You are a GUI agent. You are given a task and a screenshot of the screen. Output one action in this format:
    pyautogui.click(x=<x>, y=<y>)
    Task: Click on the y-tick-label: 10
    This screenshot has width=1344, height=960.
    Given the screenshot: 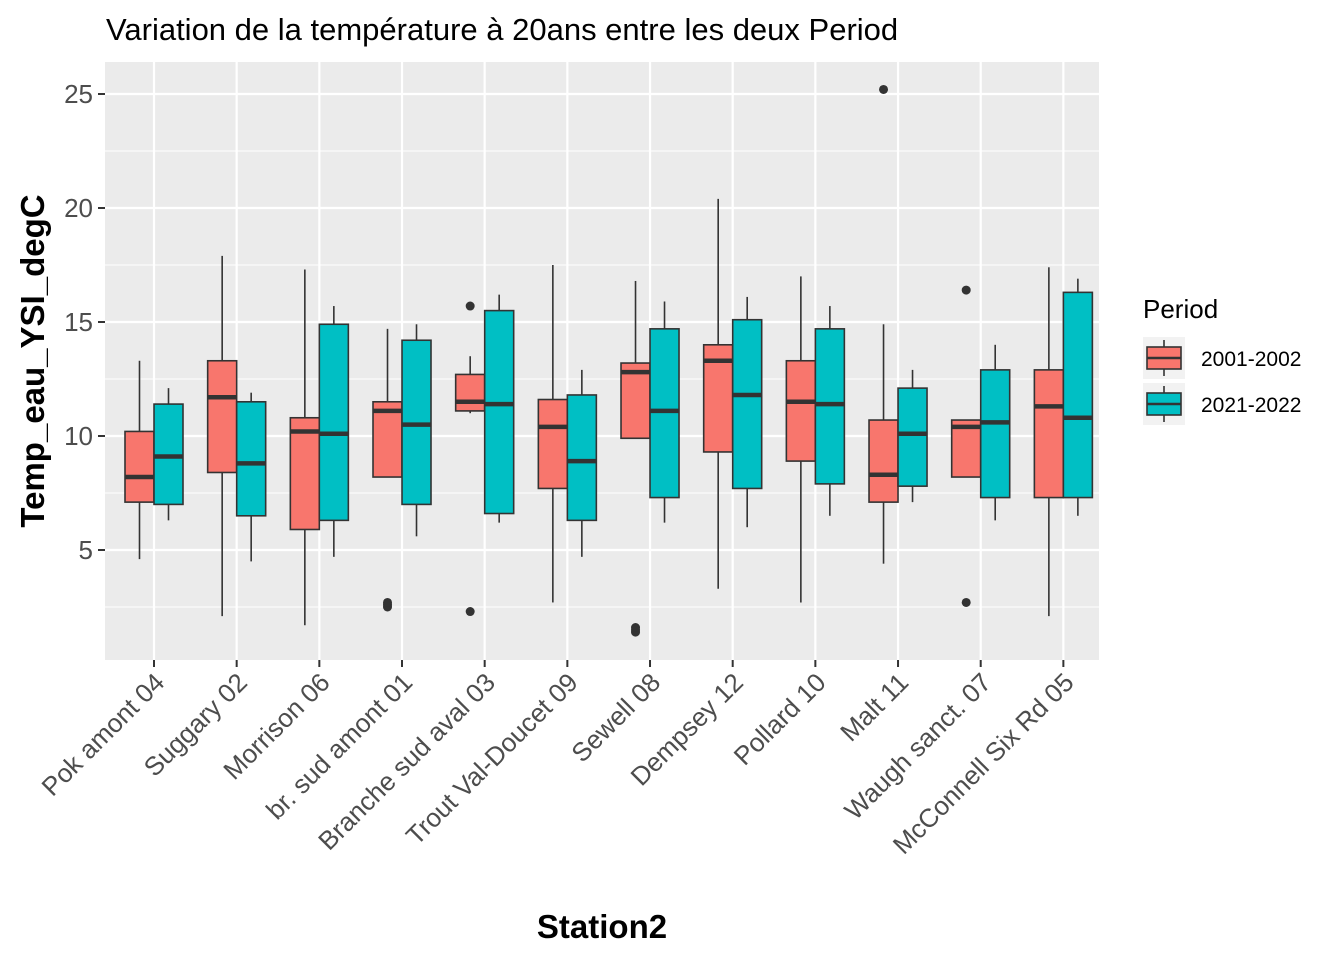 What is the action you would take?
    pyautogui.click(x=78, y=436)
    